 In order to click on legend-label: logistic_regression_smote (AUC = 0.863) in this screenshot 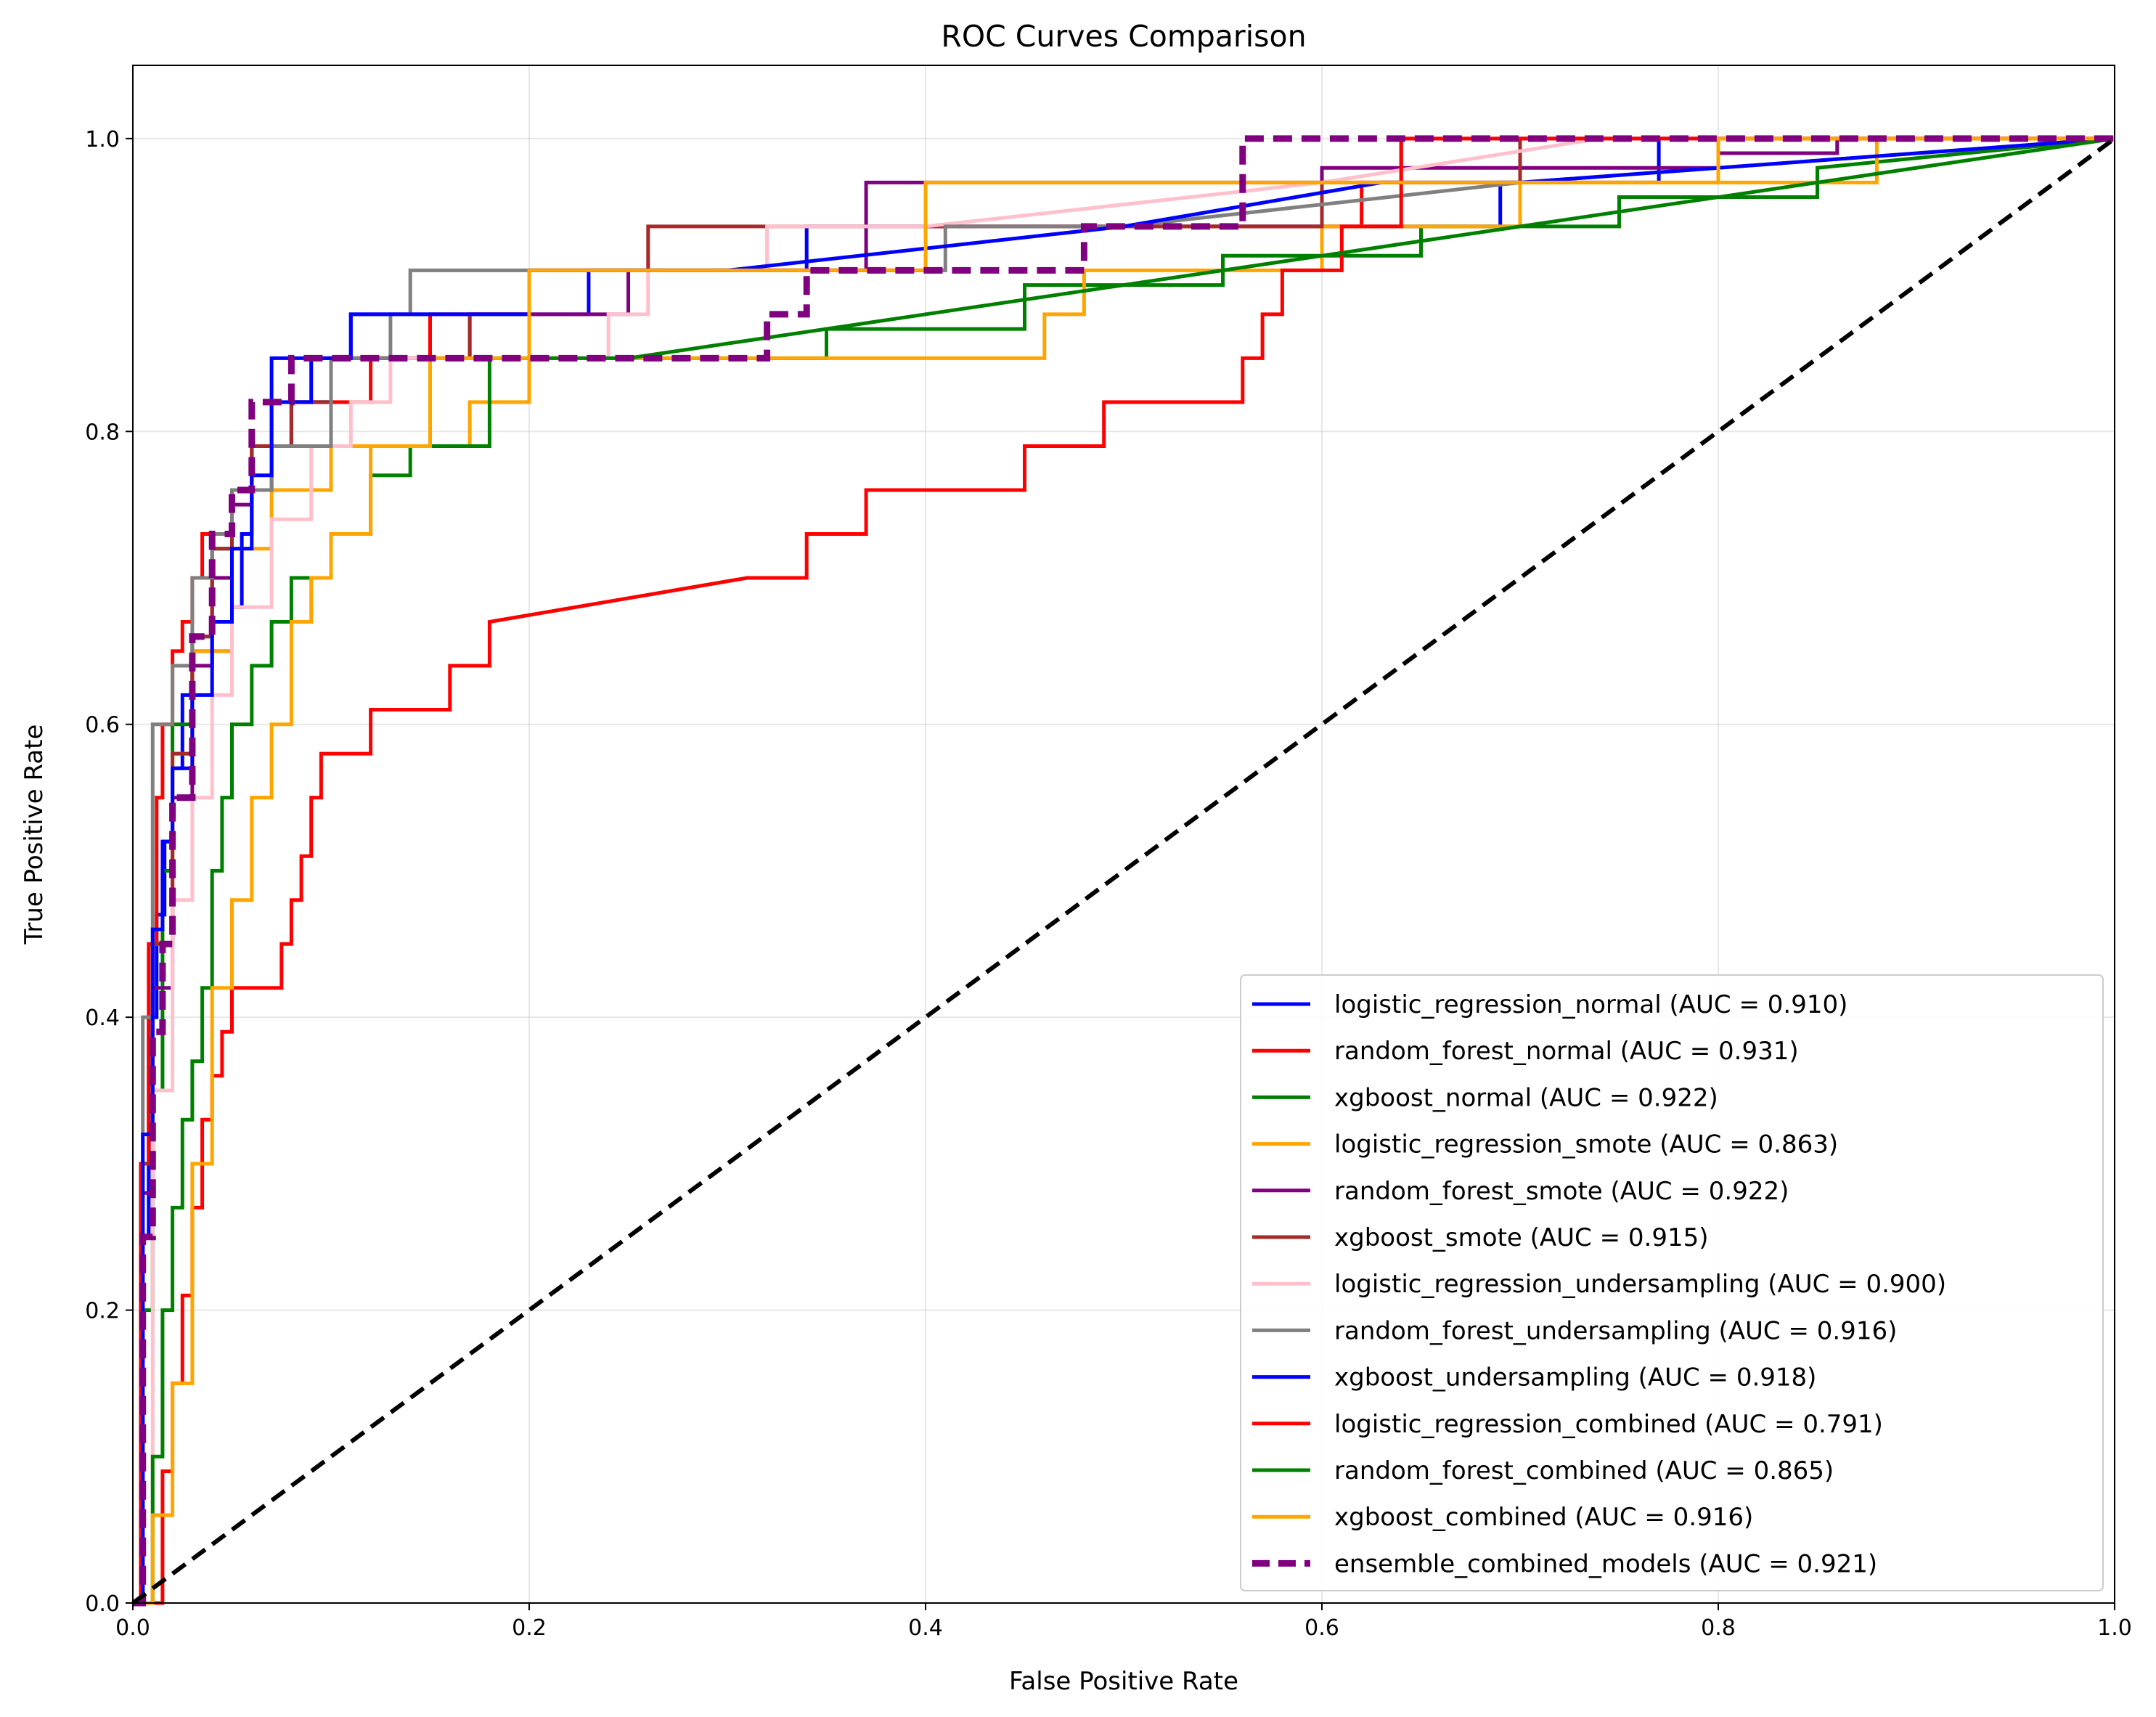, I will do `click(1586, 1144)`.